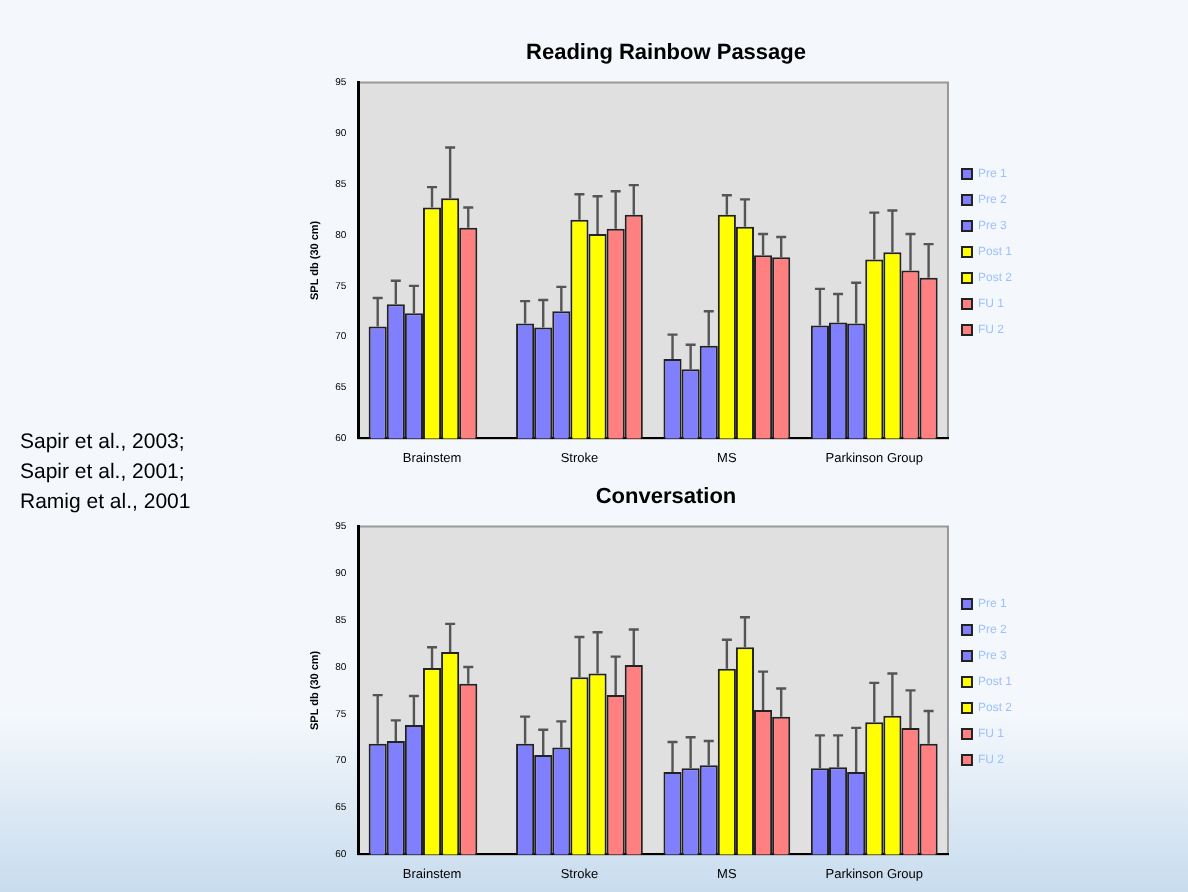 This screenshot has height=892, width=1188. I want to click on text: Sapir et al., 2003; Sapir et al., 2001; Ramig et al., 2001, so click(105, 473).